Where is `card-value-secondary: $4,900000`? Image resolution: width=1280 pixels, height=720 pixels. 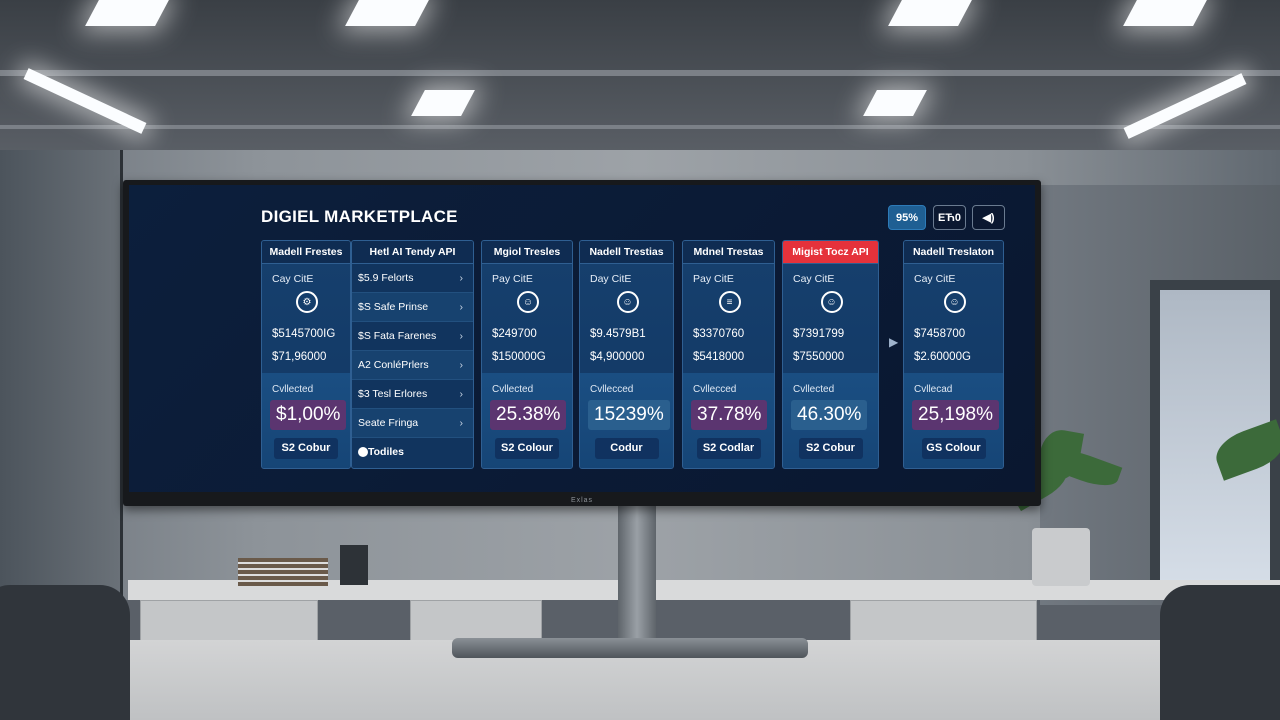 card-value-secondary: $4,900000 is located at coordinates (617, 357).